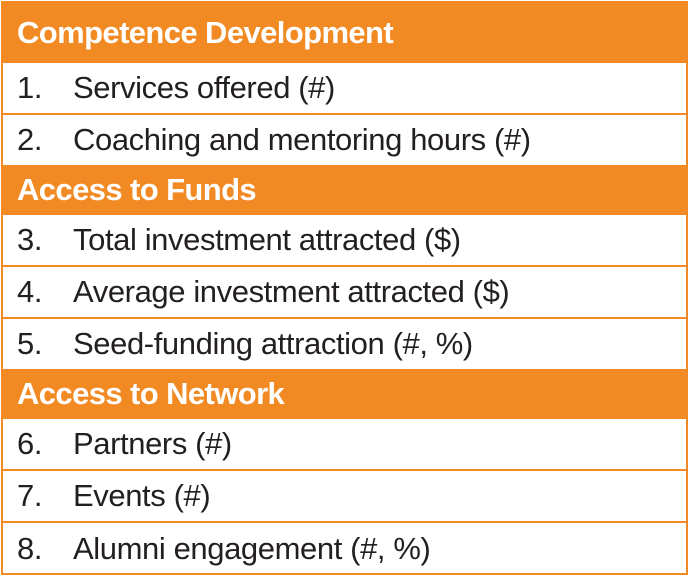 Image resolution: width=689 pixels, height=577 pixels. Describe the element at coordinates (267, 239) in the screenshot. I see `item-label: Total investment attracted ($)` at that location.